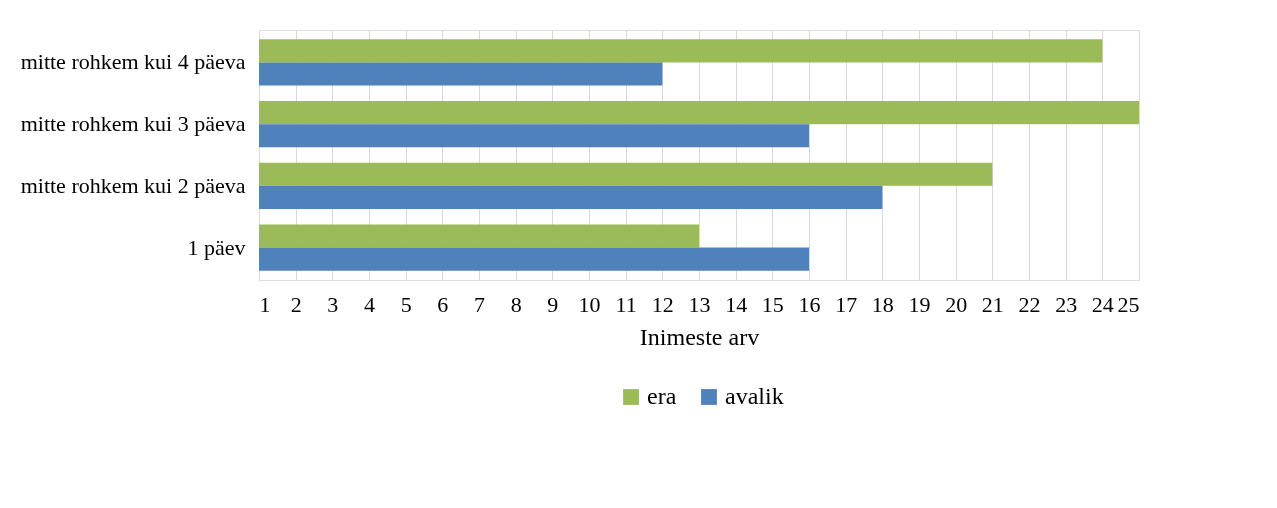 This screenshot has height=508, width=1277. Describe the element at coordinates (772, 304) in the screenshot. I see `x-tick-label: 15` at that location.